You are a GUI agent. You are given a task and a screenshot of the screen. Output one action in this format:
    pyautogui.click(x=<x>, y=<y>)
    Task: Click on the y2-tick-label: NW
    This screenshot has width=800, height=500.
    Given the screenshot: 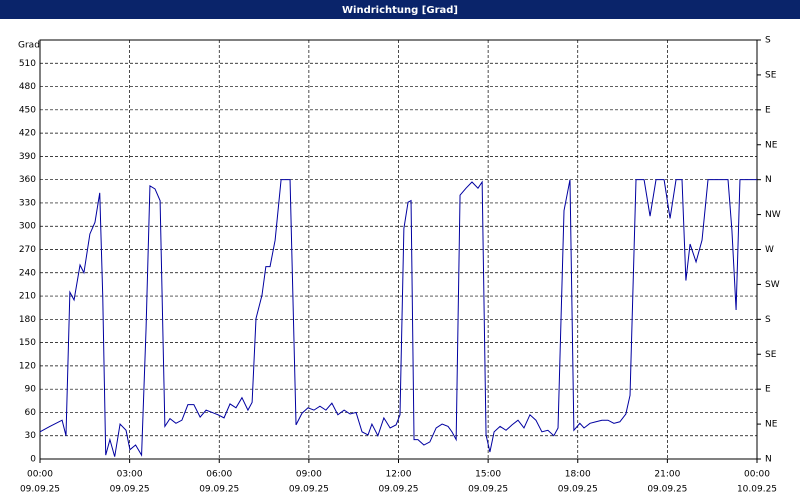 What is the action you would take?
    pyautogui.click(x=773, y=215)
    